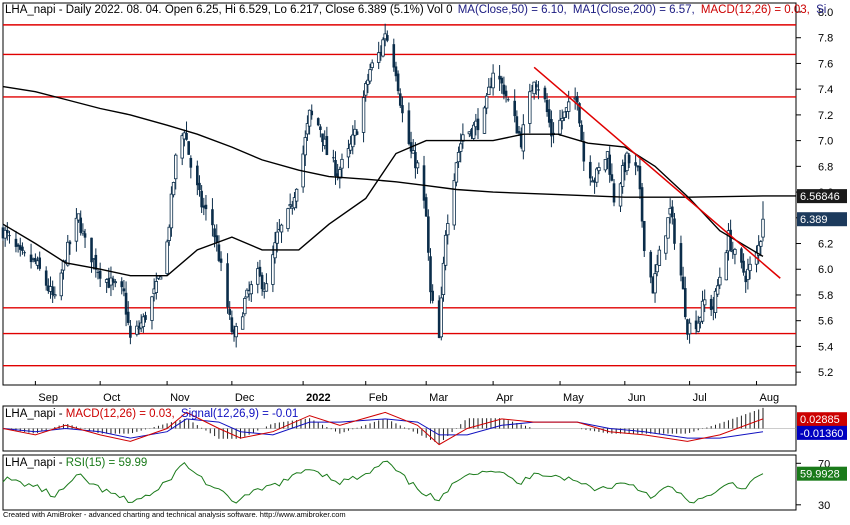 The image size is (850, 525). I want to click on downtrend-line, so click(657, 172).